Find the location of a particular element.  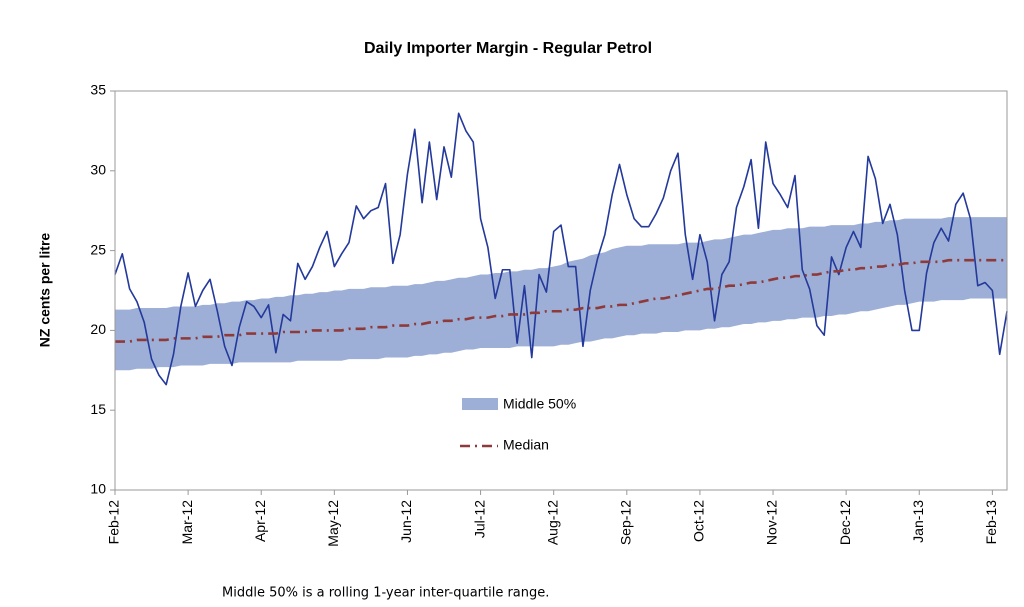

x-tick-label: Feb-13 is located at coordinates (991, 522).